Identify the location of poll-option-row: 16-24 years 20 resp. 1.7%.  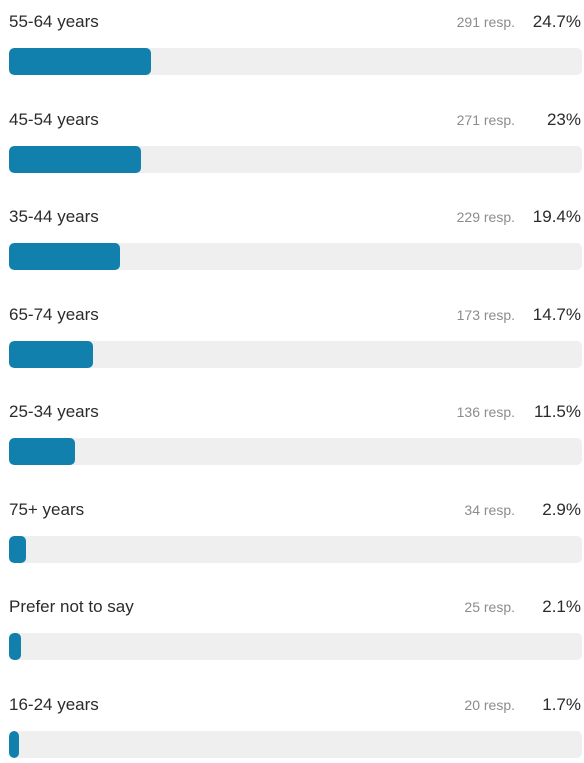
(292, 723).